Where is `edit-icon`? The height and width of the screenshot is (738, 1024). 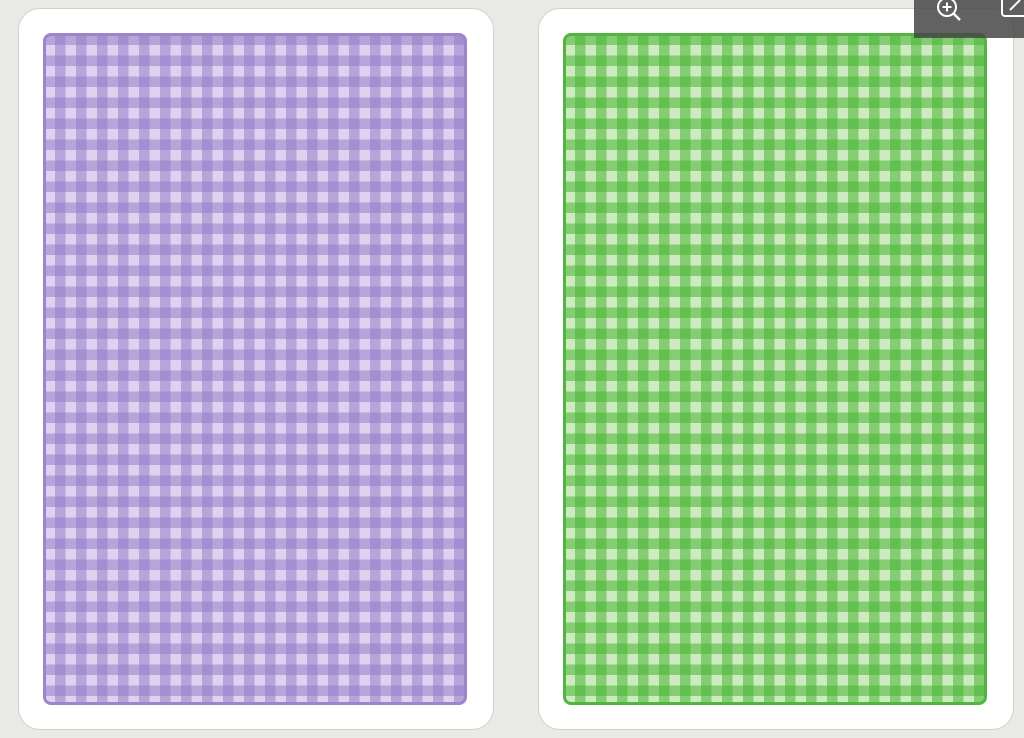 edit-icon is located at coordinates (1012, 8).